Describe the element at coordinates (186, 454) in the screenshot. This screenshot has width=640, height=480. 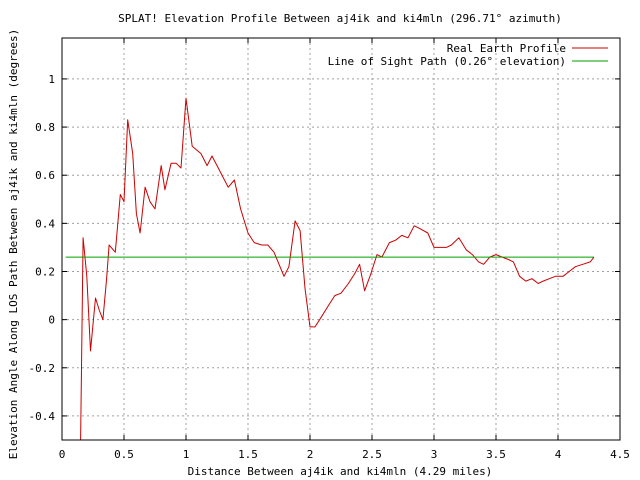
I see `x-tick-label: 1` at that location.